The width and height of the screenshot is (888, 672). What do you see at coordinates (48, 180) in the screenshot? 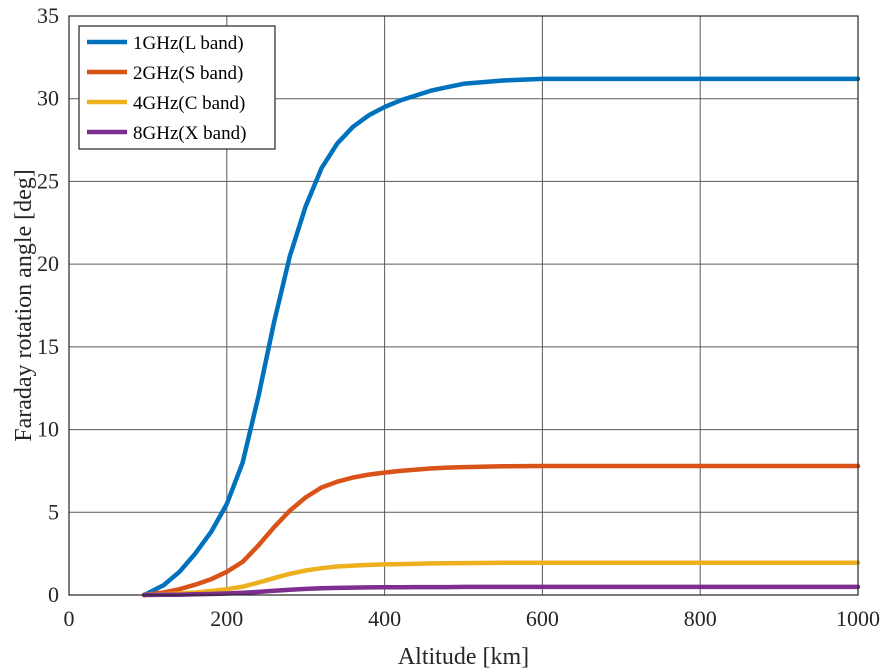
I see `y-tick-label: 25` at bounding box center [48, 180].